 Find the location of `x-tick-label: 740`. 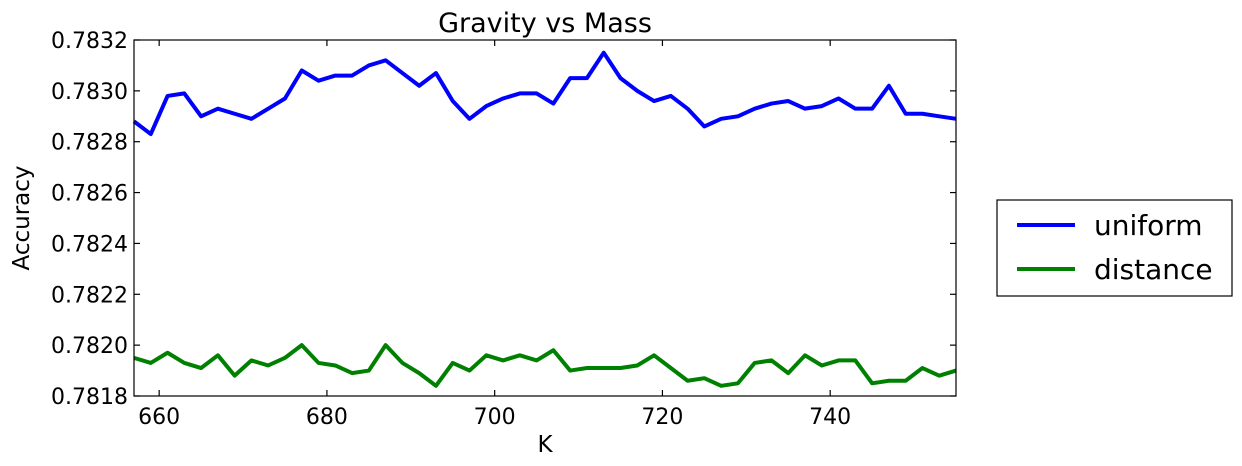

x-tick-label: 740 is located at coordinates (830, 417).